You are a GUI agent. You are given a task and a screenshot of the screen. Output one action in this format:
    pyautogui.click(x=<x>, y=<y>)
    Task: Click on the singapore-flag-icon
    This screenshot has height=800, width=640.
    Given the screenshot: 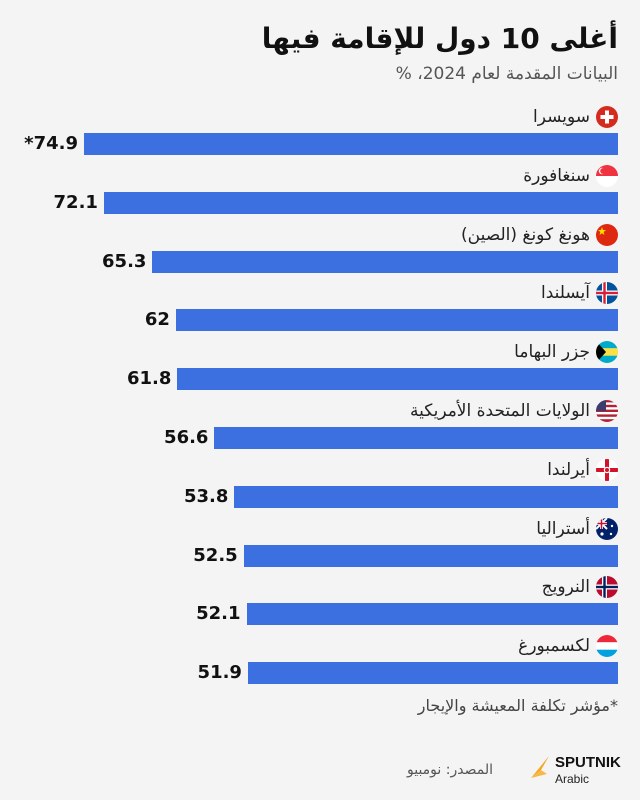 What is the action you would take?
    pyautogui.click(x=607, y=175)
    